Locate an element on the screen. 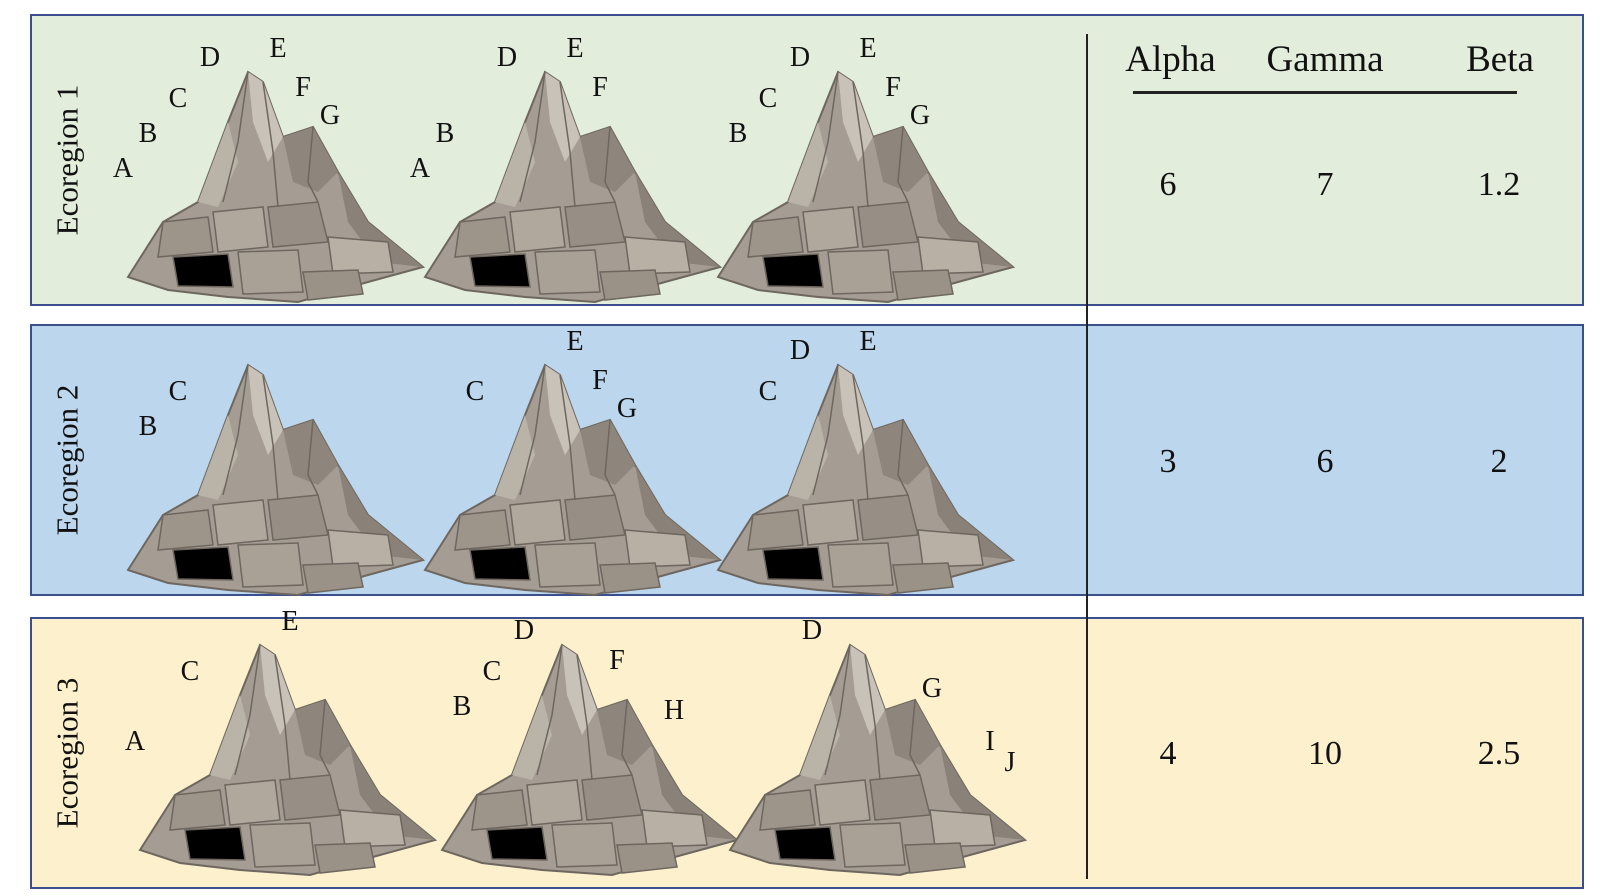 The width and height of the screenshot is (1600, 896). ecoregion-1-mountain-3-species-E: E is located at coordinates (867, 48).